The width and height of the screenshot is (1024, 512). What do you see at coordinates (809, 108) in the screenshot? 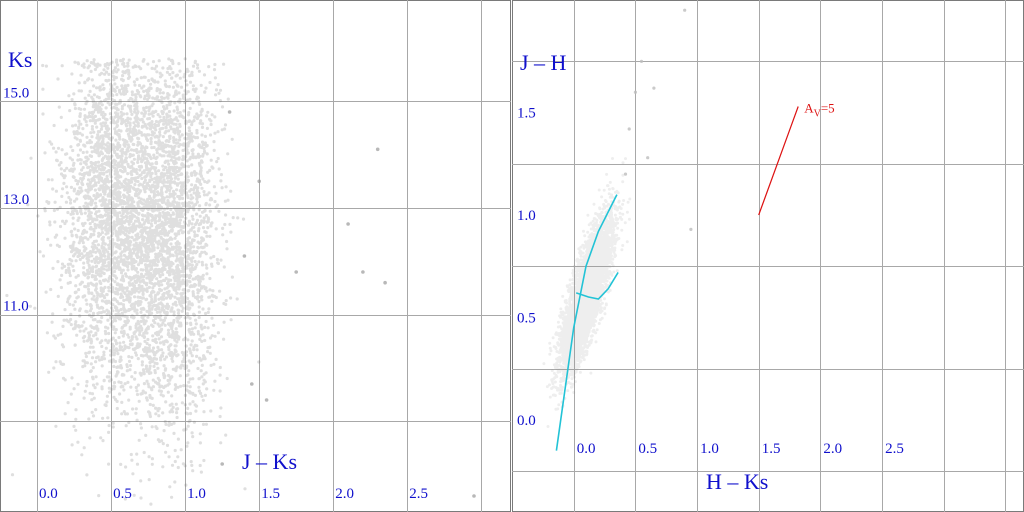
I see `reddening-label-main: A` at bounding box center [809, 108].